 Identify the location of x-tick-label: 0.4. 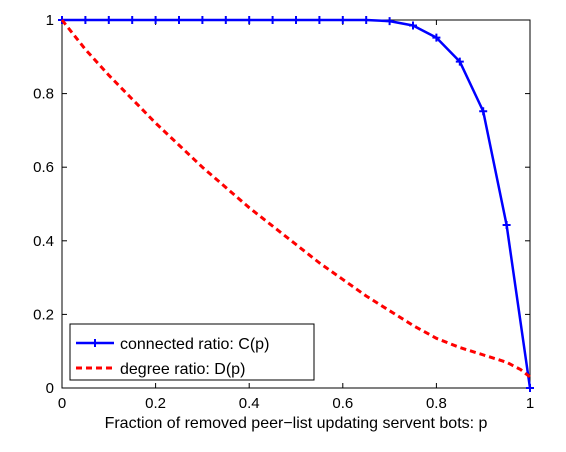
(249, 403).